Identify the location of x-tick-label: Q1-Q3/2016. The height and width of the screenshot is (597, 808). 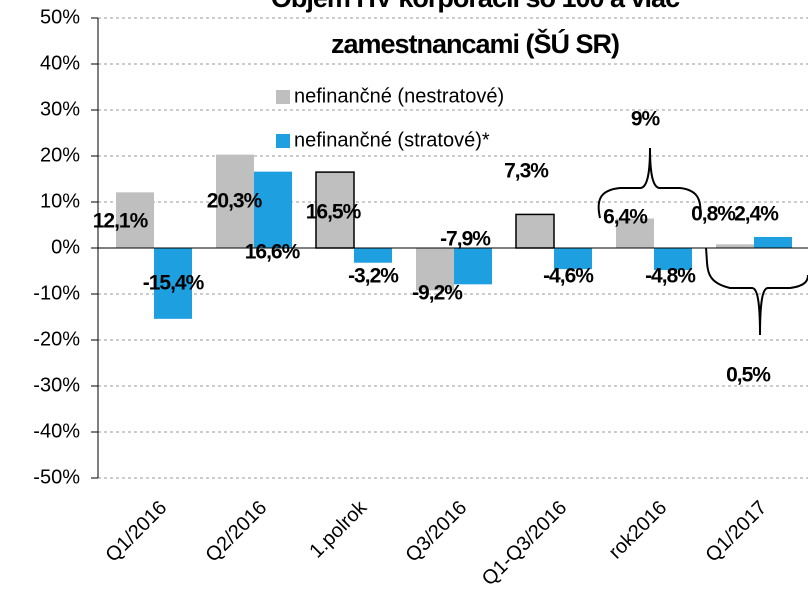
(524, 543).